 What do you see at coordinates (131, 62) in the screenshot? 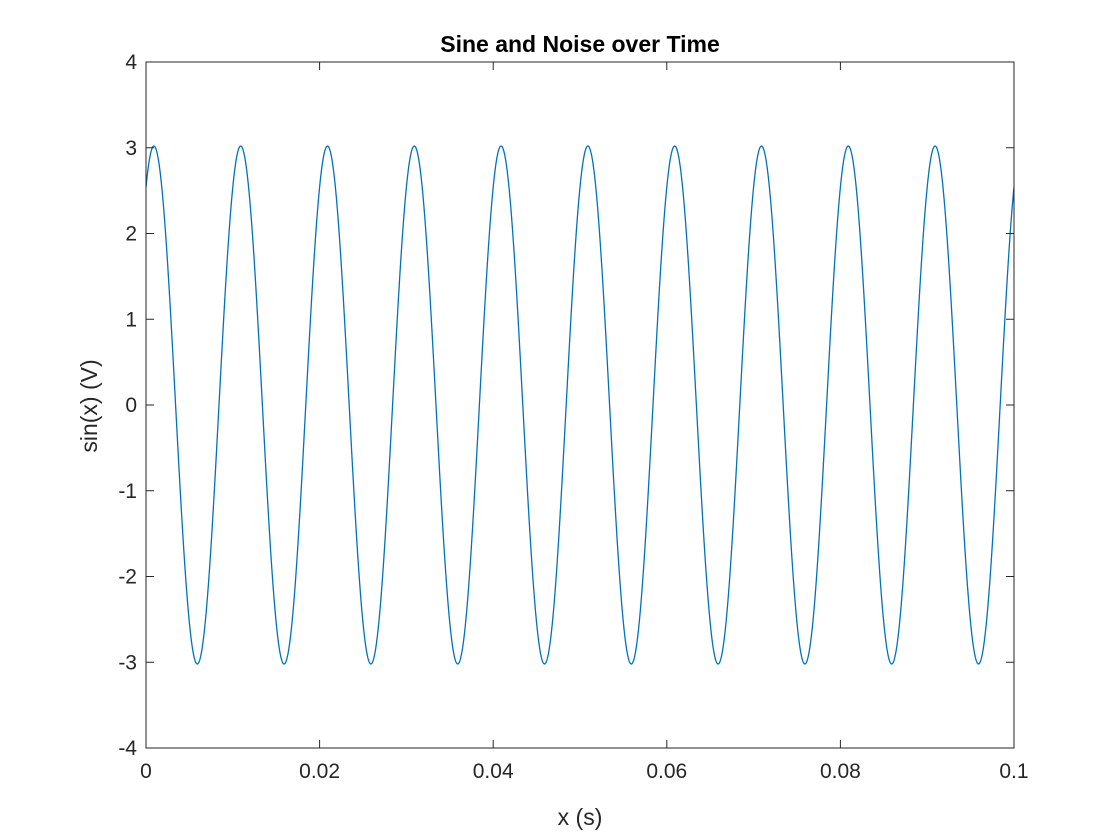
I see `y-tick-label: 4` at bounding box center [131, 62].